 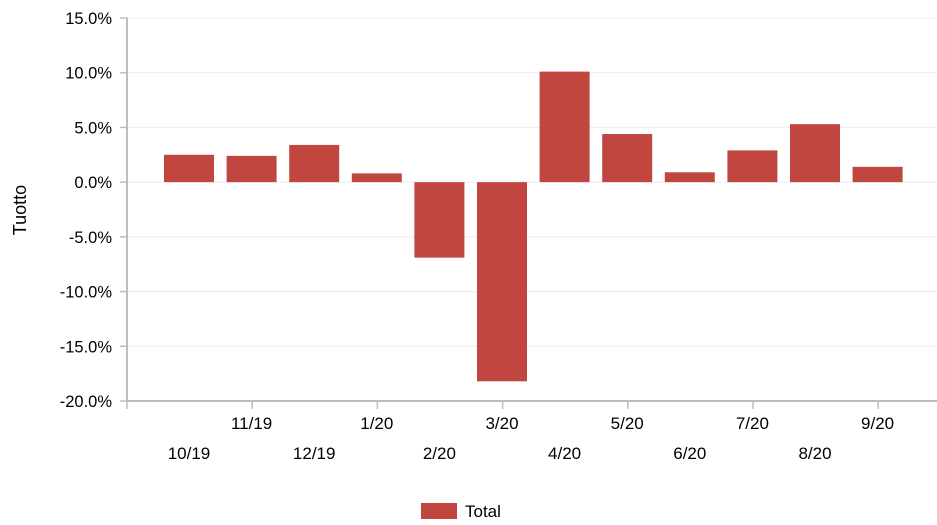 I want to click on x-tick-label: 1/20, so click(x=376, y=423).